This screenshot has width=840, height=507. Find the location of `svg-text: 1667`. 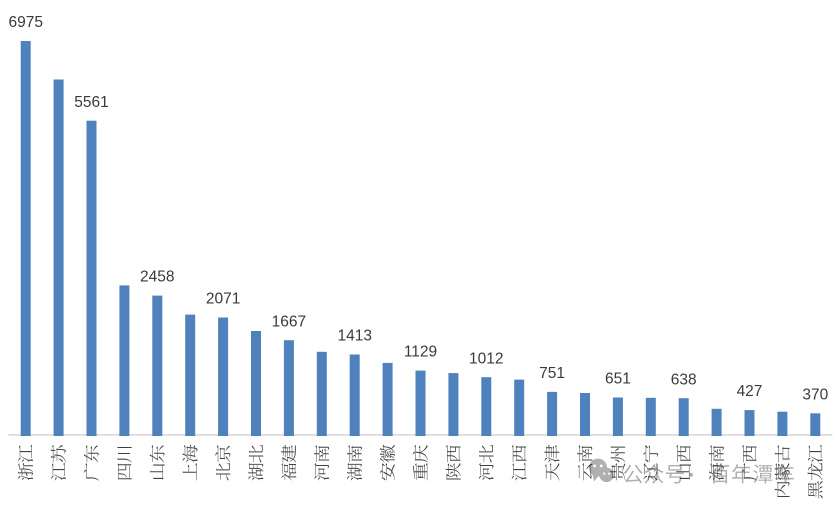

svg-text: 1667 is located at coordinates (289, 321).